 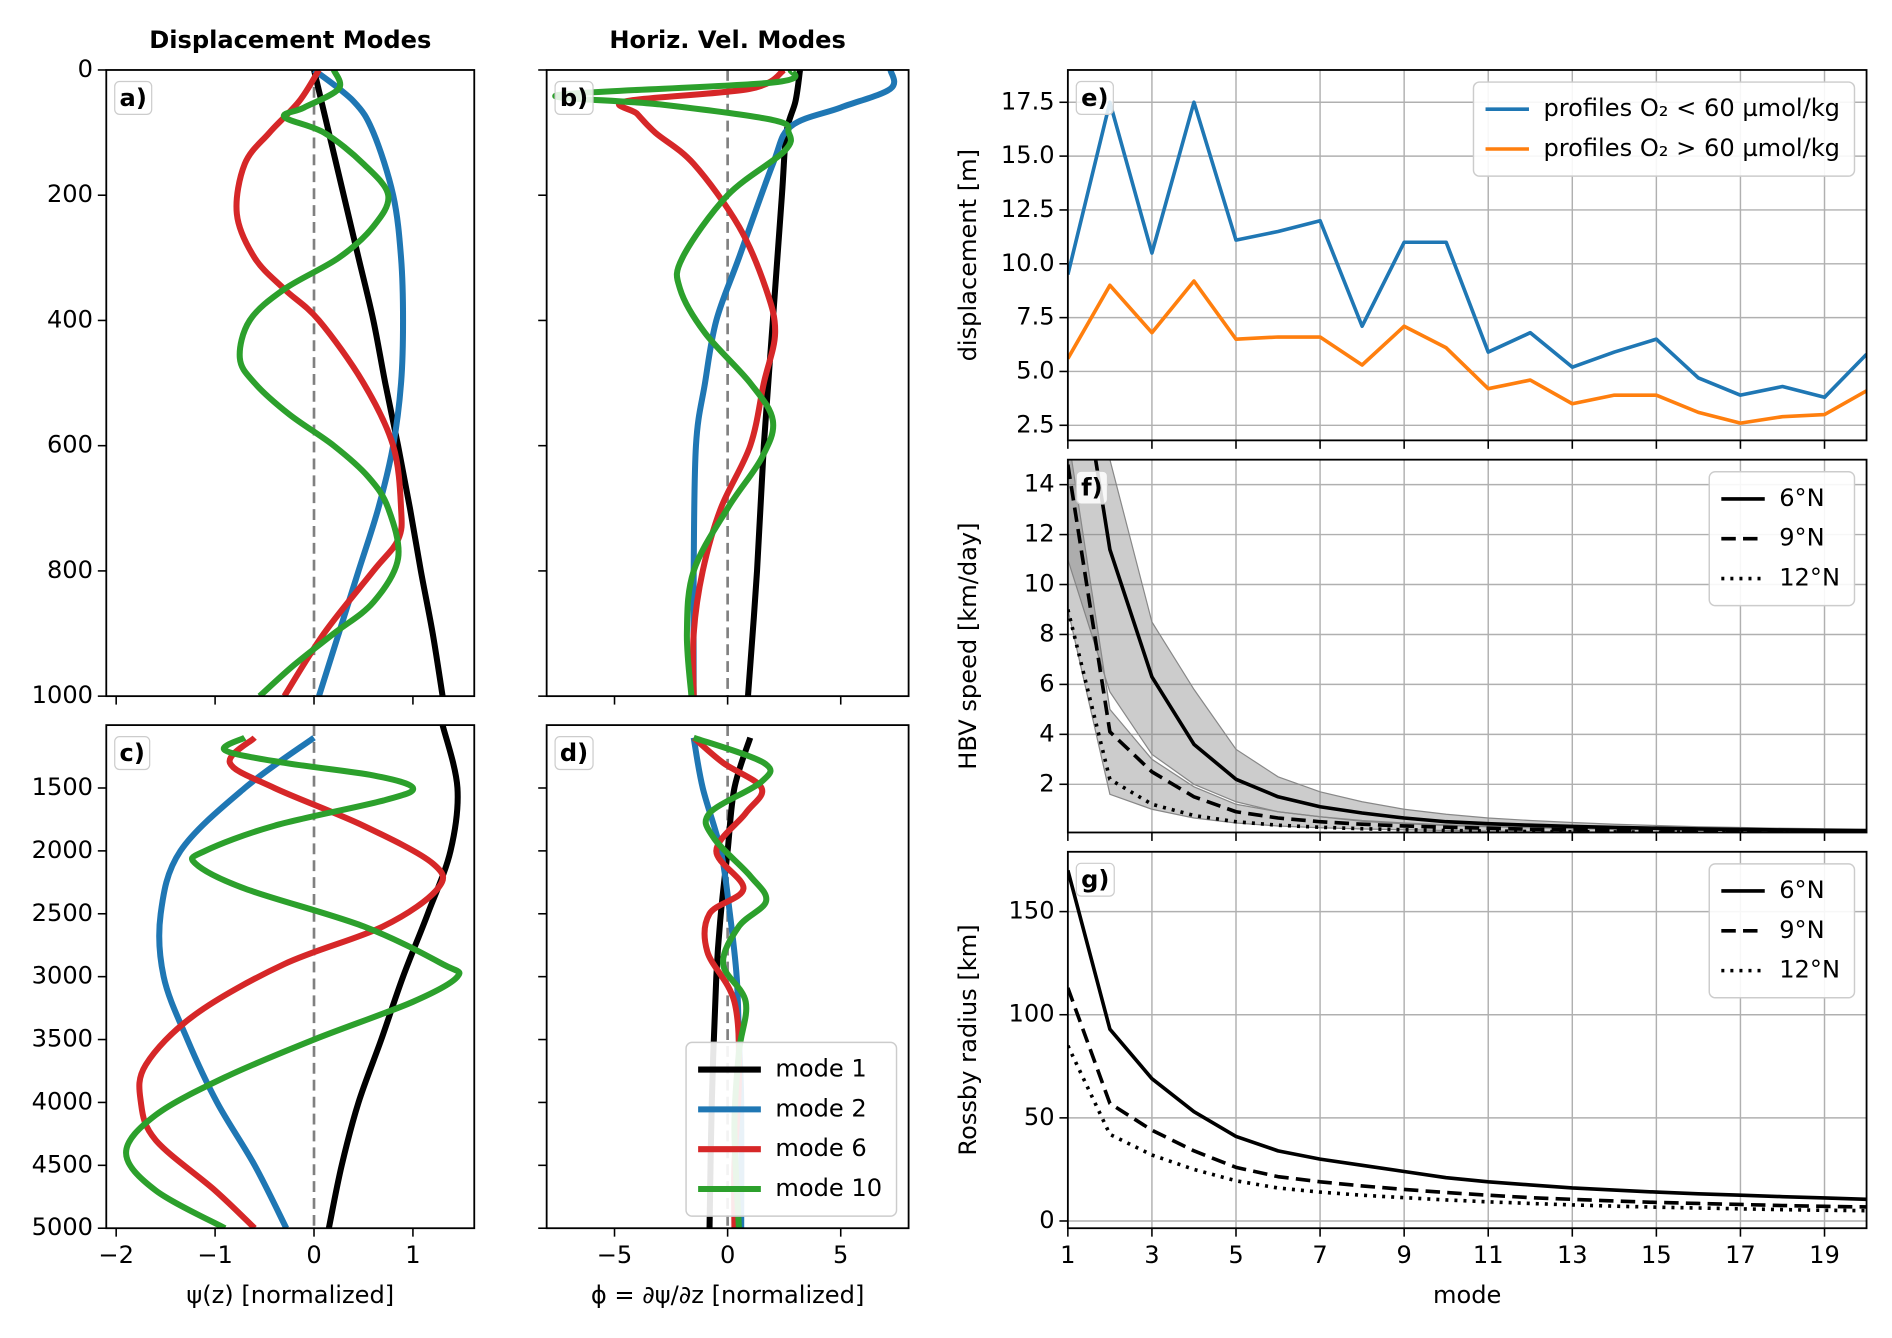 I want to click on legend-label: mode 2, so click(x=820, y=1108).